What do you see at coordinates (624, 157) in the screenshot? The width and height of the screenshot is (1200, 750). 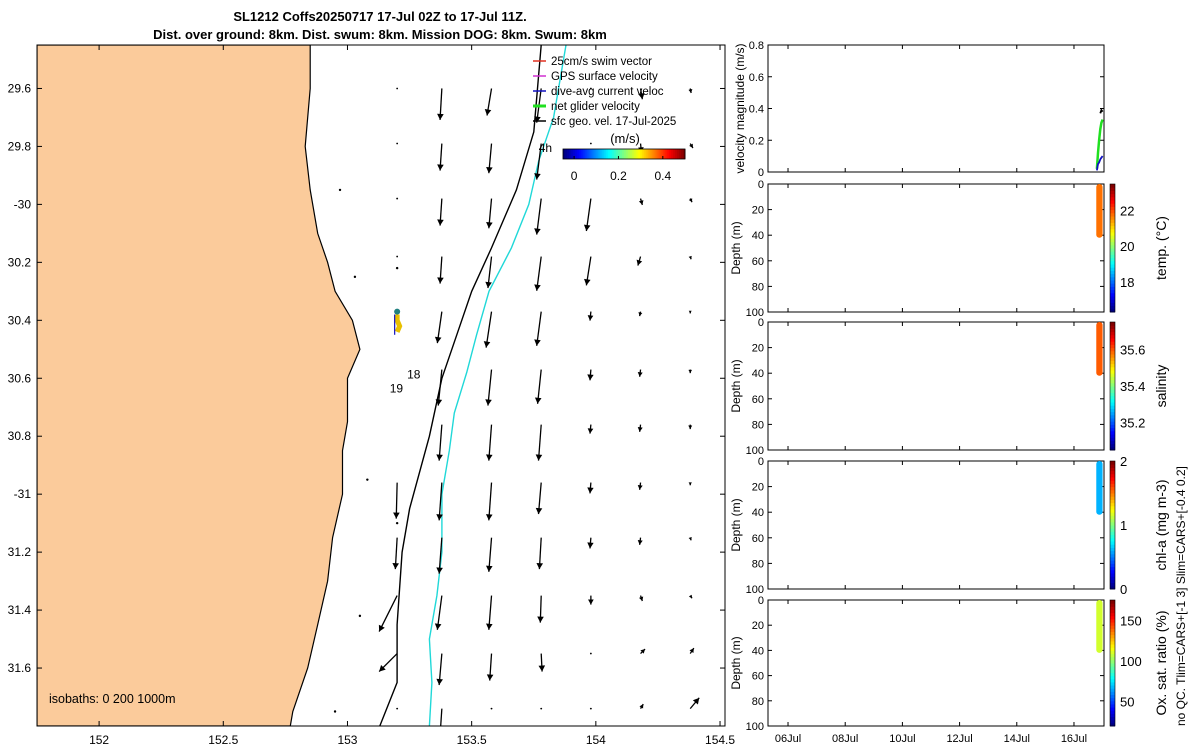 I see `map-colorbar: (m/s) 0 0.2 0.4` at bounding box center [624, 157].